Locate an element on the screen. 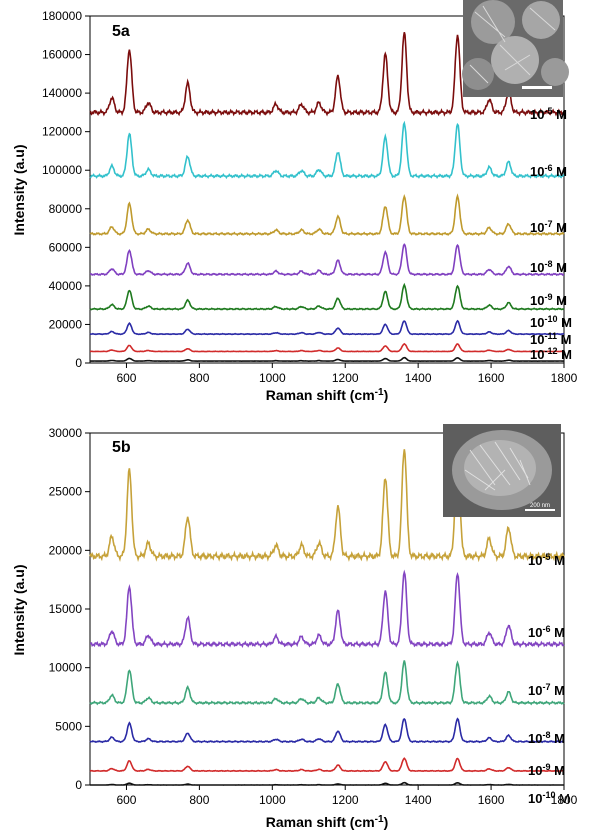 The image size is (600, 835). y-tick-label: 25000 is located at coordinates (66, 492).